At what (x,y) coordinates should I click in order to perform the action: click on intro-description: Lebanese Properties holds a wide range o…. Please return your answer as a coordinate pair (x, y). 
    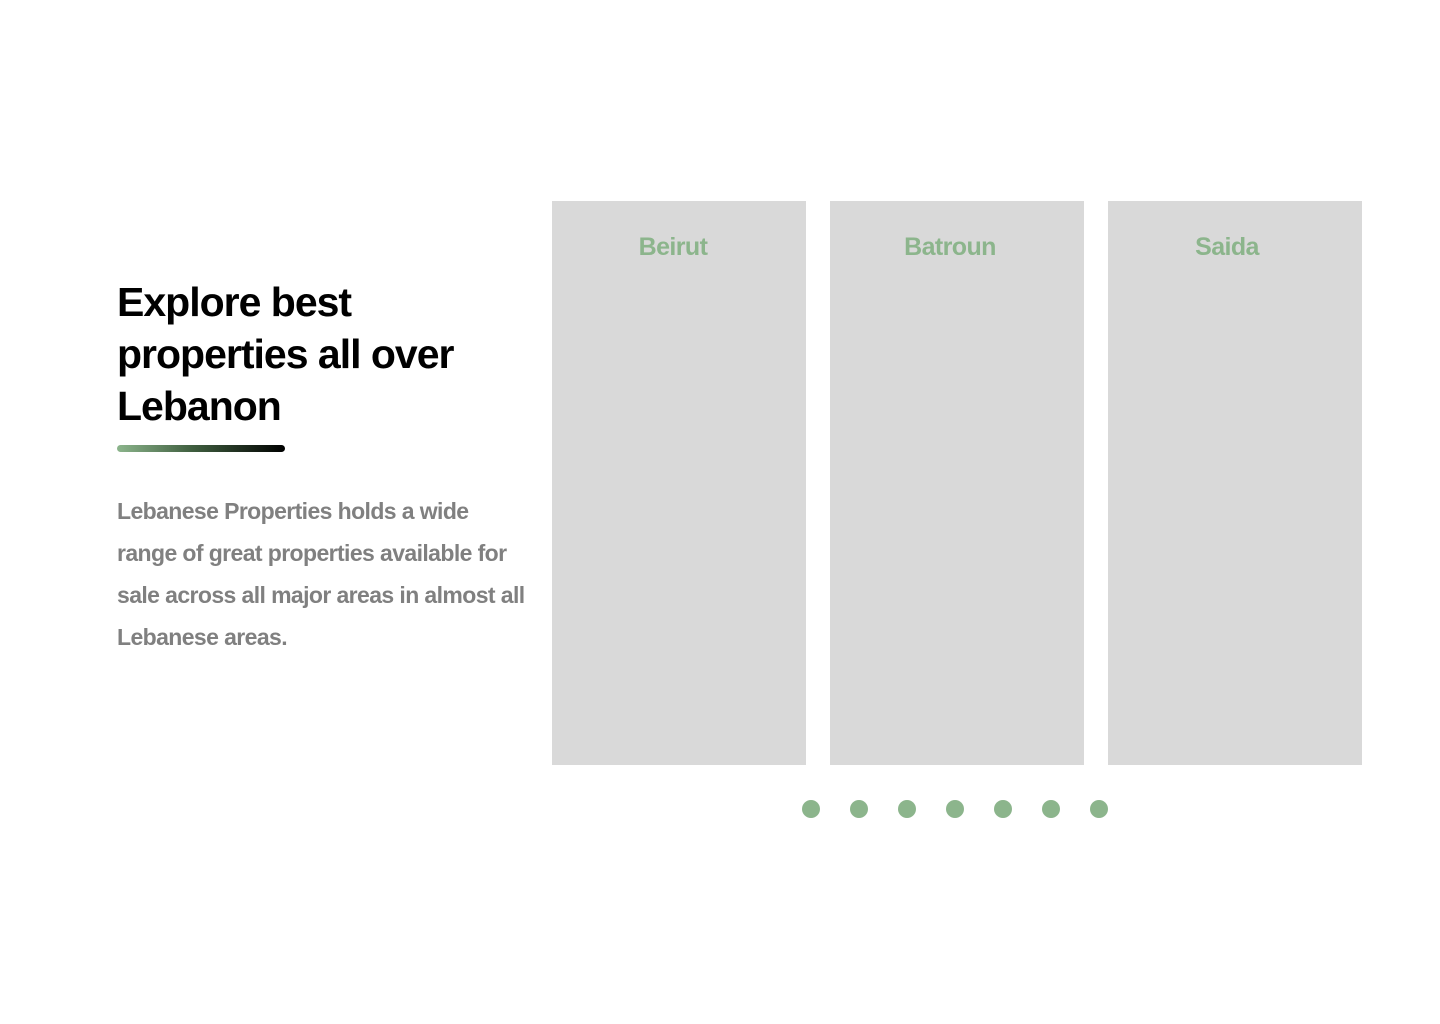
    Looking at the image, I should click on (321, 574).